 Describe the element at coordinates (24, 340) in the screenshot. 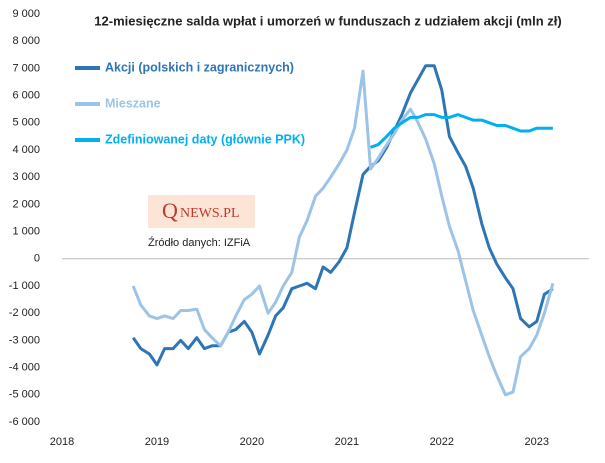

I see `y-tick-label: -3 000` at that location.